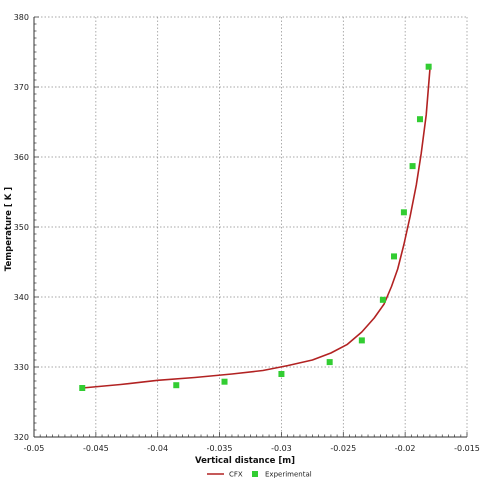  What do you see at coordinates (343, 448) in the screenshot?
I see `x-tick-label: -0.025` at bounding box center [343, 448].